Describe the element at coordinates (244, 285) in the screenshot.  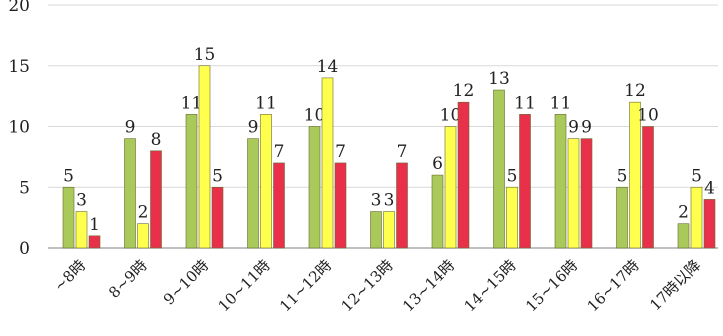
I see `x-category-label: 10~11時` at that location.